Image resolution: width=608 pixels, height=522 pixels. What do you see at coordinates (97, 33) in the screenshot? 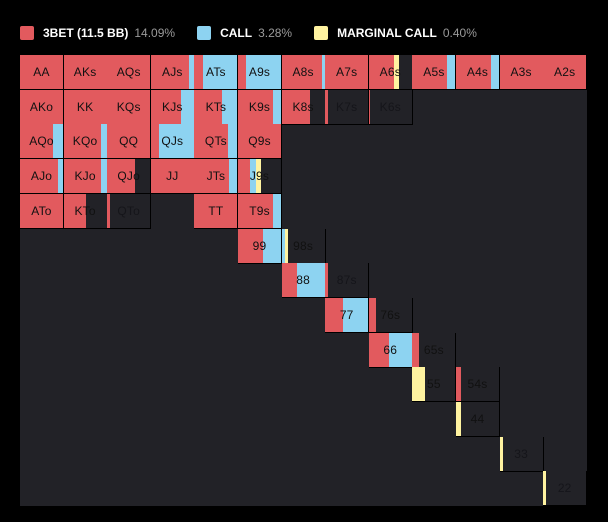
I see `legend-item-3bet: 3BET (11.5 BB) 14.09%` at bounding box center [97, 33].